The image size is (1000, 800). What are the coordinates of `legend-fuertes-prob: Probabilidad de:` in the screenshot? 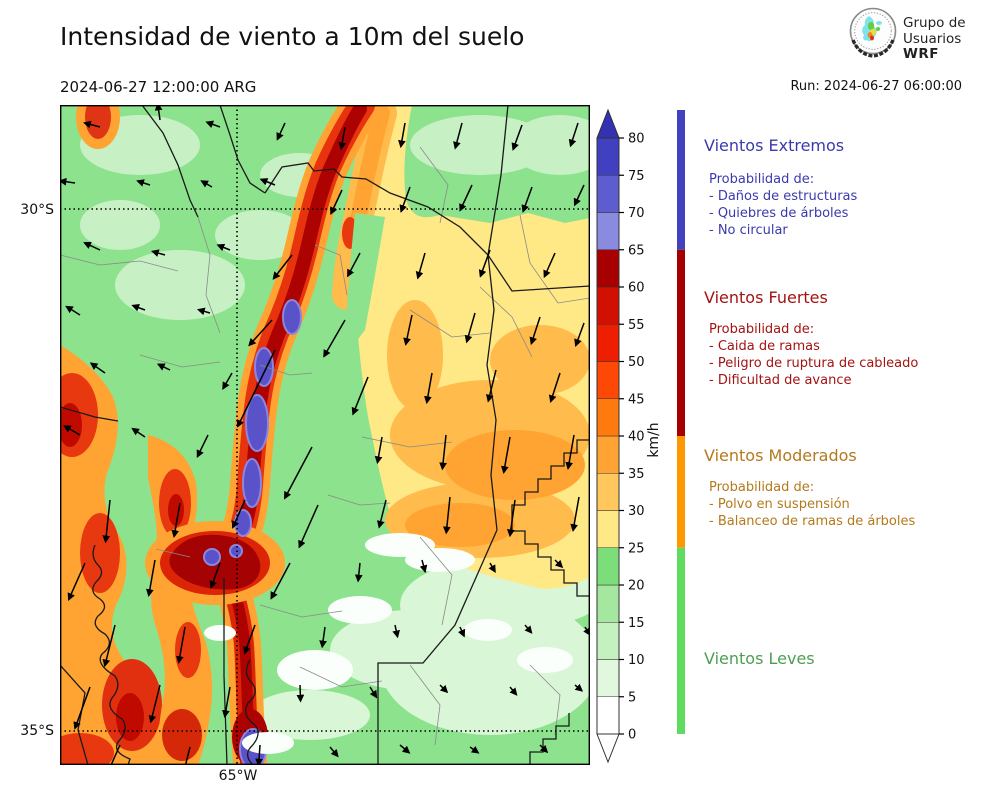 It's located at (762, 329).